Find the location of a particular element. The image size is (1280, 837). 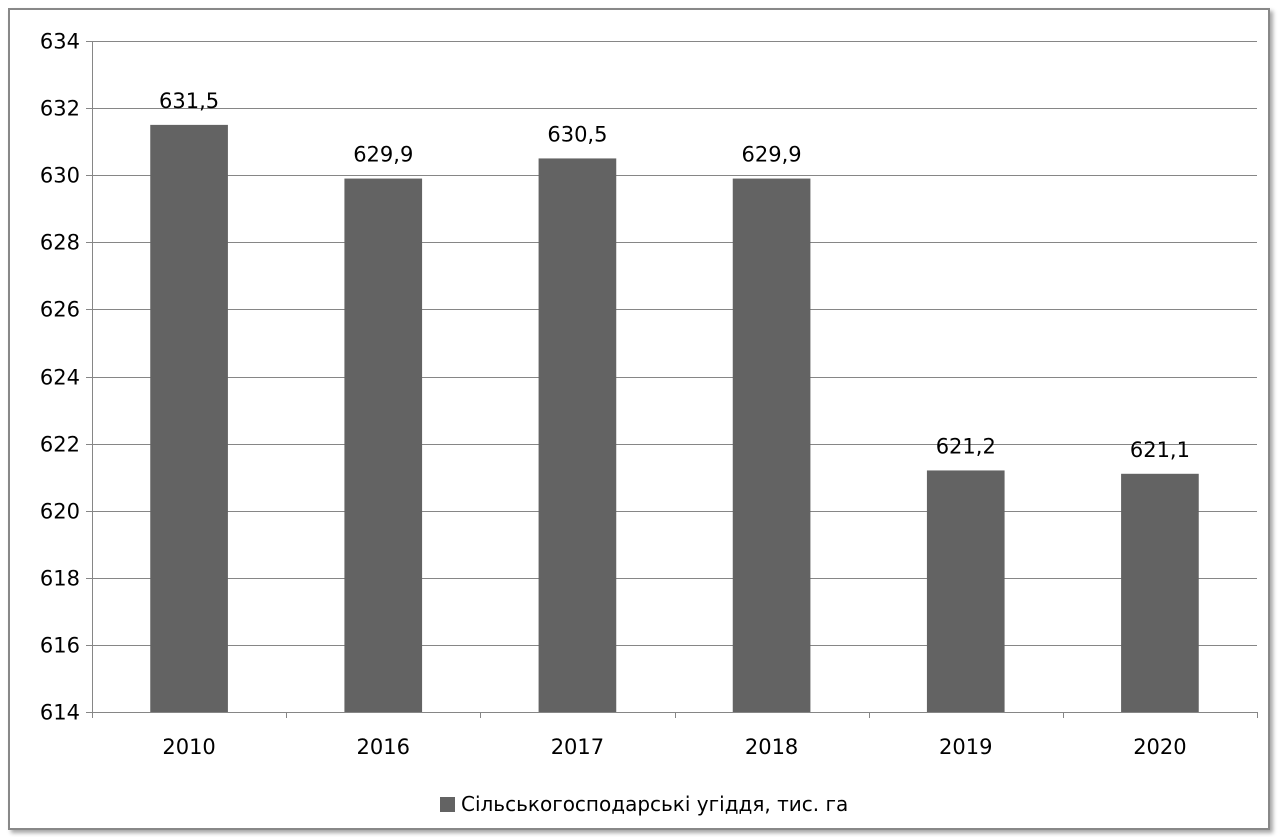

x-tick-label-2017: 2017 is located at coordinates (577, 747).